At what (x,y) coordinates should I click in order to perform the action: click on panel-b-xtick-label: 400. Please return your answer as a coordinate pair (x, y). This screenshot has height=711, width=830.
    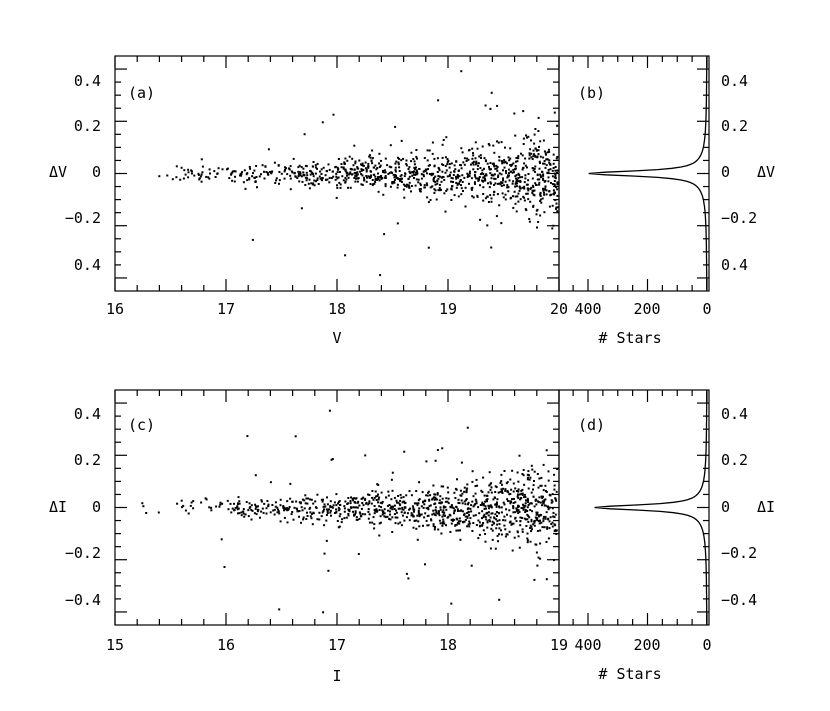
    Looking at the image, I should click on (587, 309).